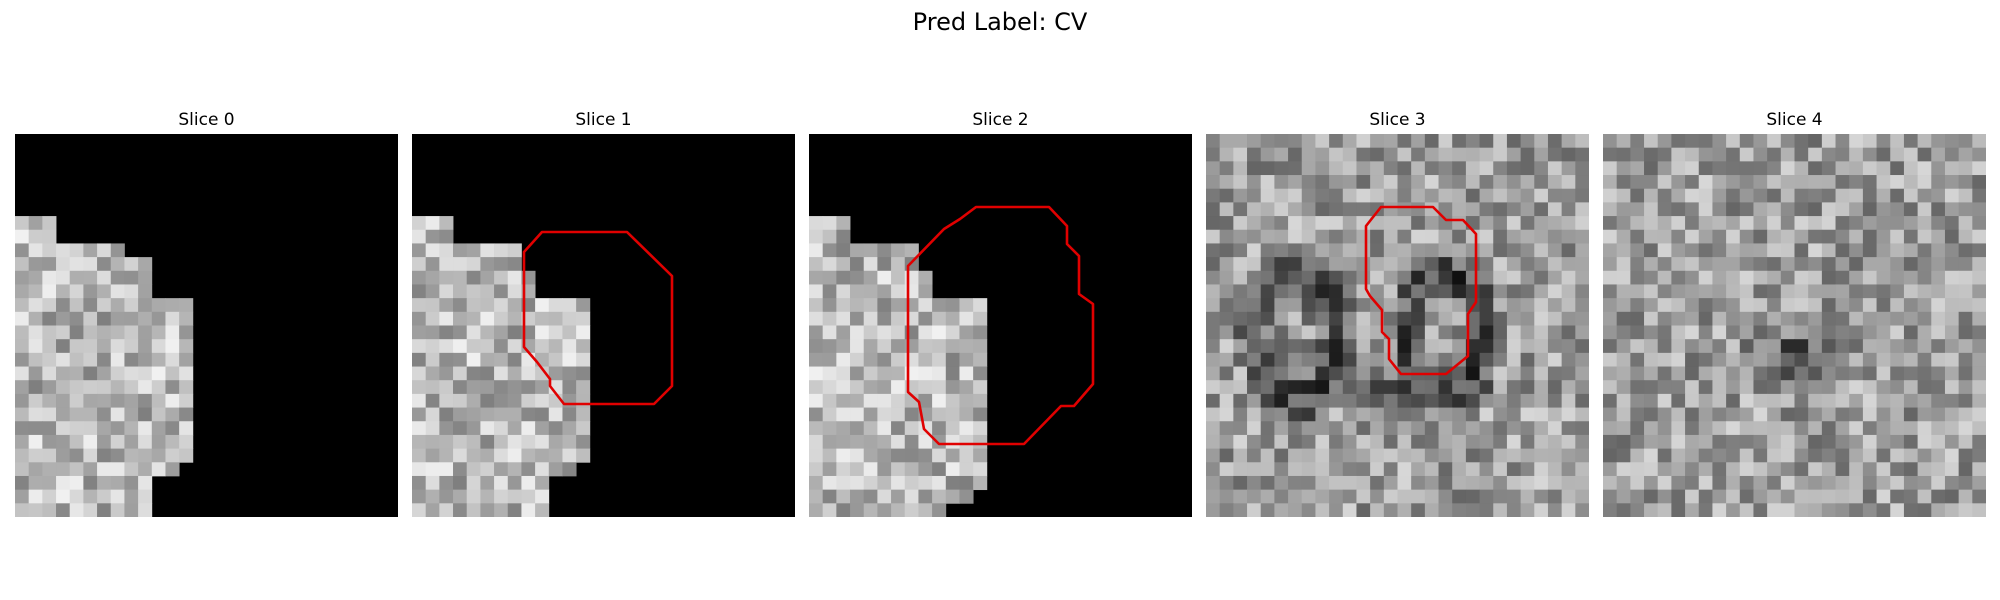 Image resolution: width=2000 pixels, height=600 pixels. What do you see at coordinates (206, 315) in the screenshot?
I see `slice-panel-0: Slice 0` at bounding box center [206, 315].